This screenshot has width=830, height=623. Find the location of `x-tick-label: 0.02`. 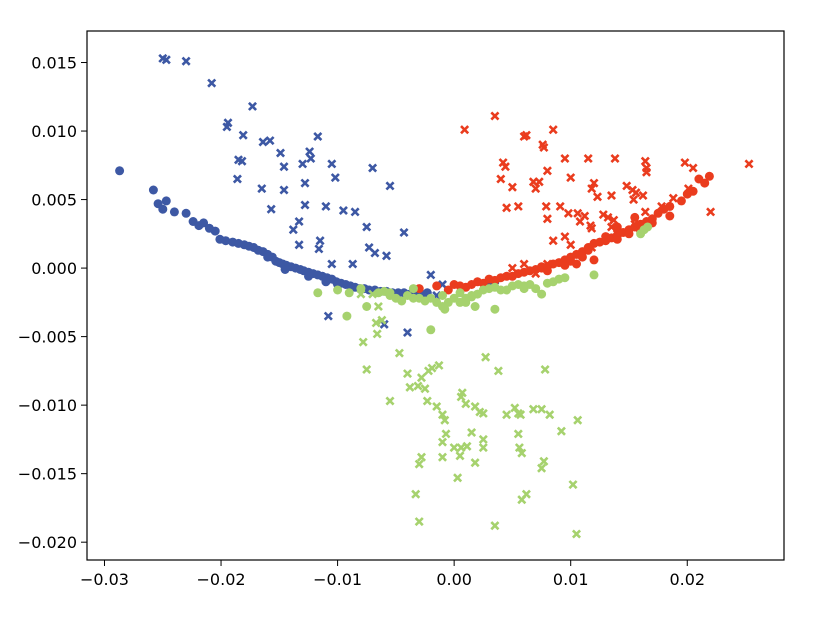

x-tick-label: 0.02 is located at coordinates (687, 579).